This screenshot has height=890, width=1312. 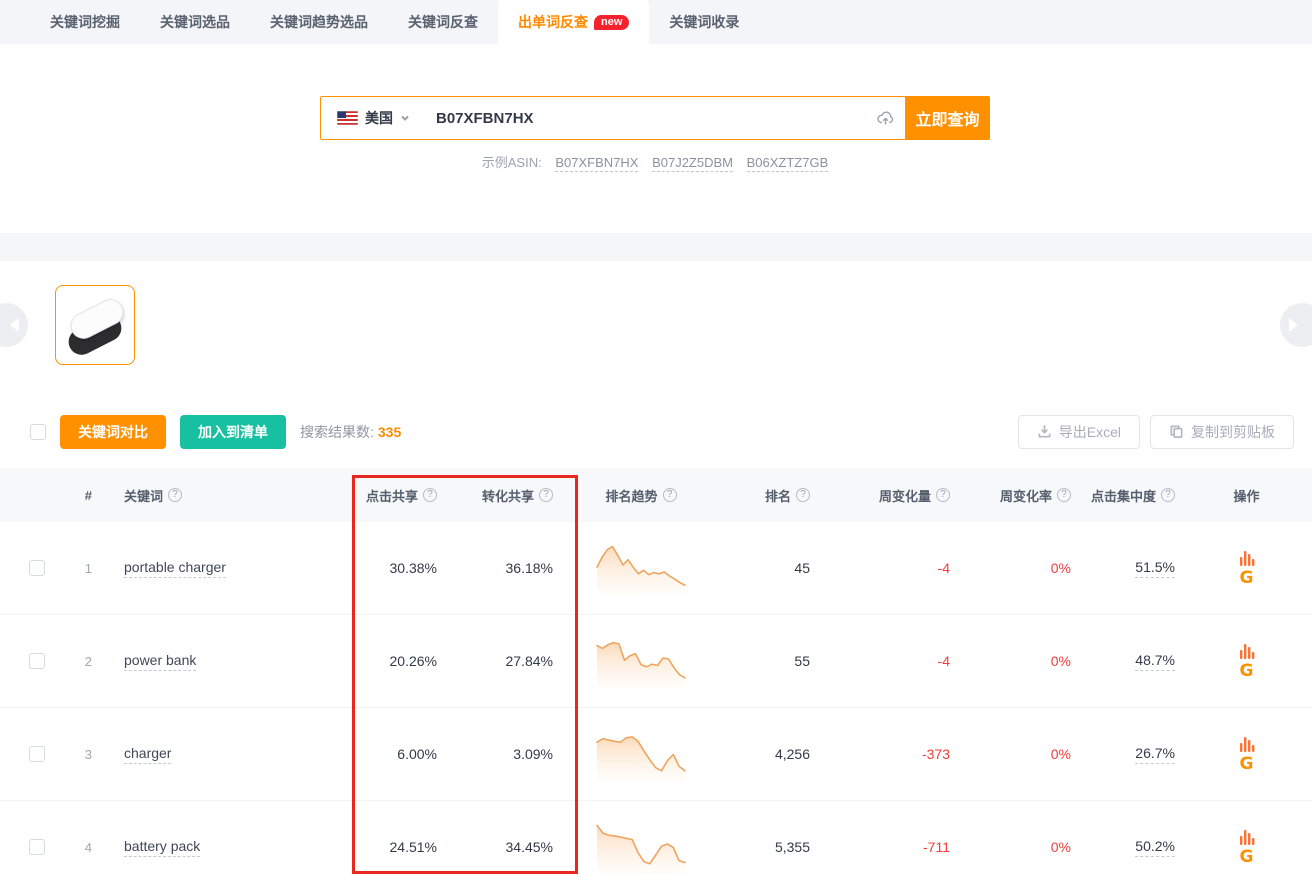 What do you see at coordinates (379, 118) in the screenshot?
I see `country-label: 美国` at bounding box center [379, 118].